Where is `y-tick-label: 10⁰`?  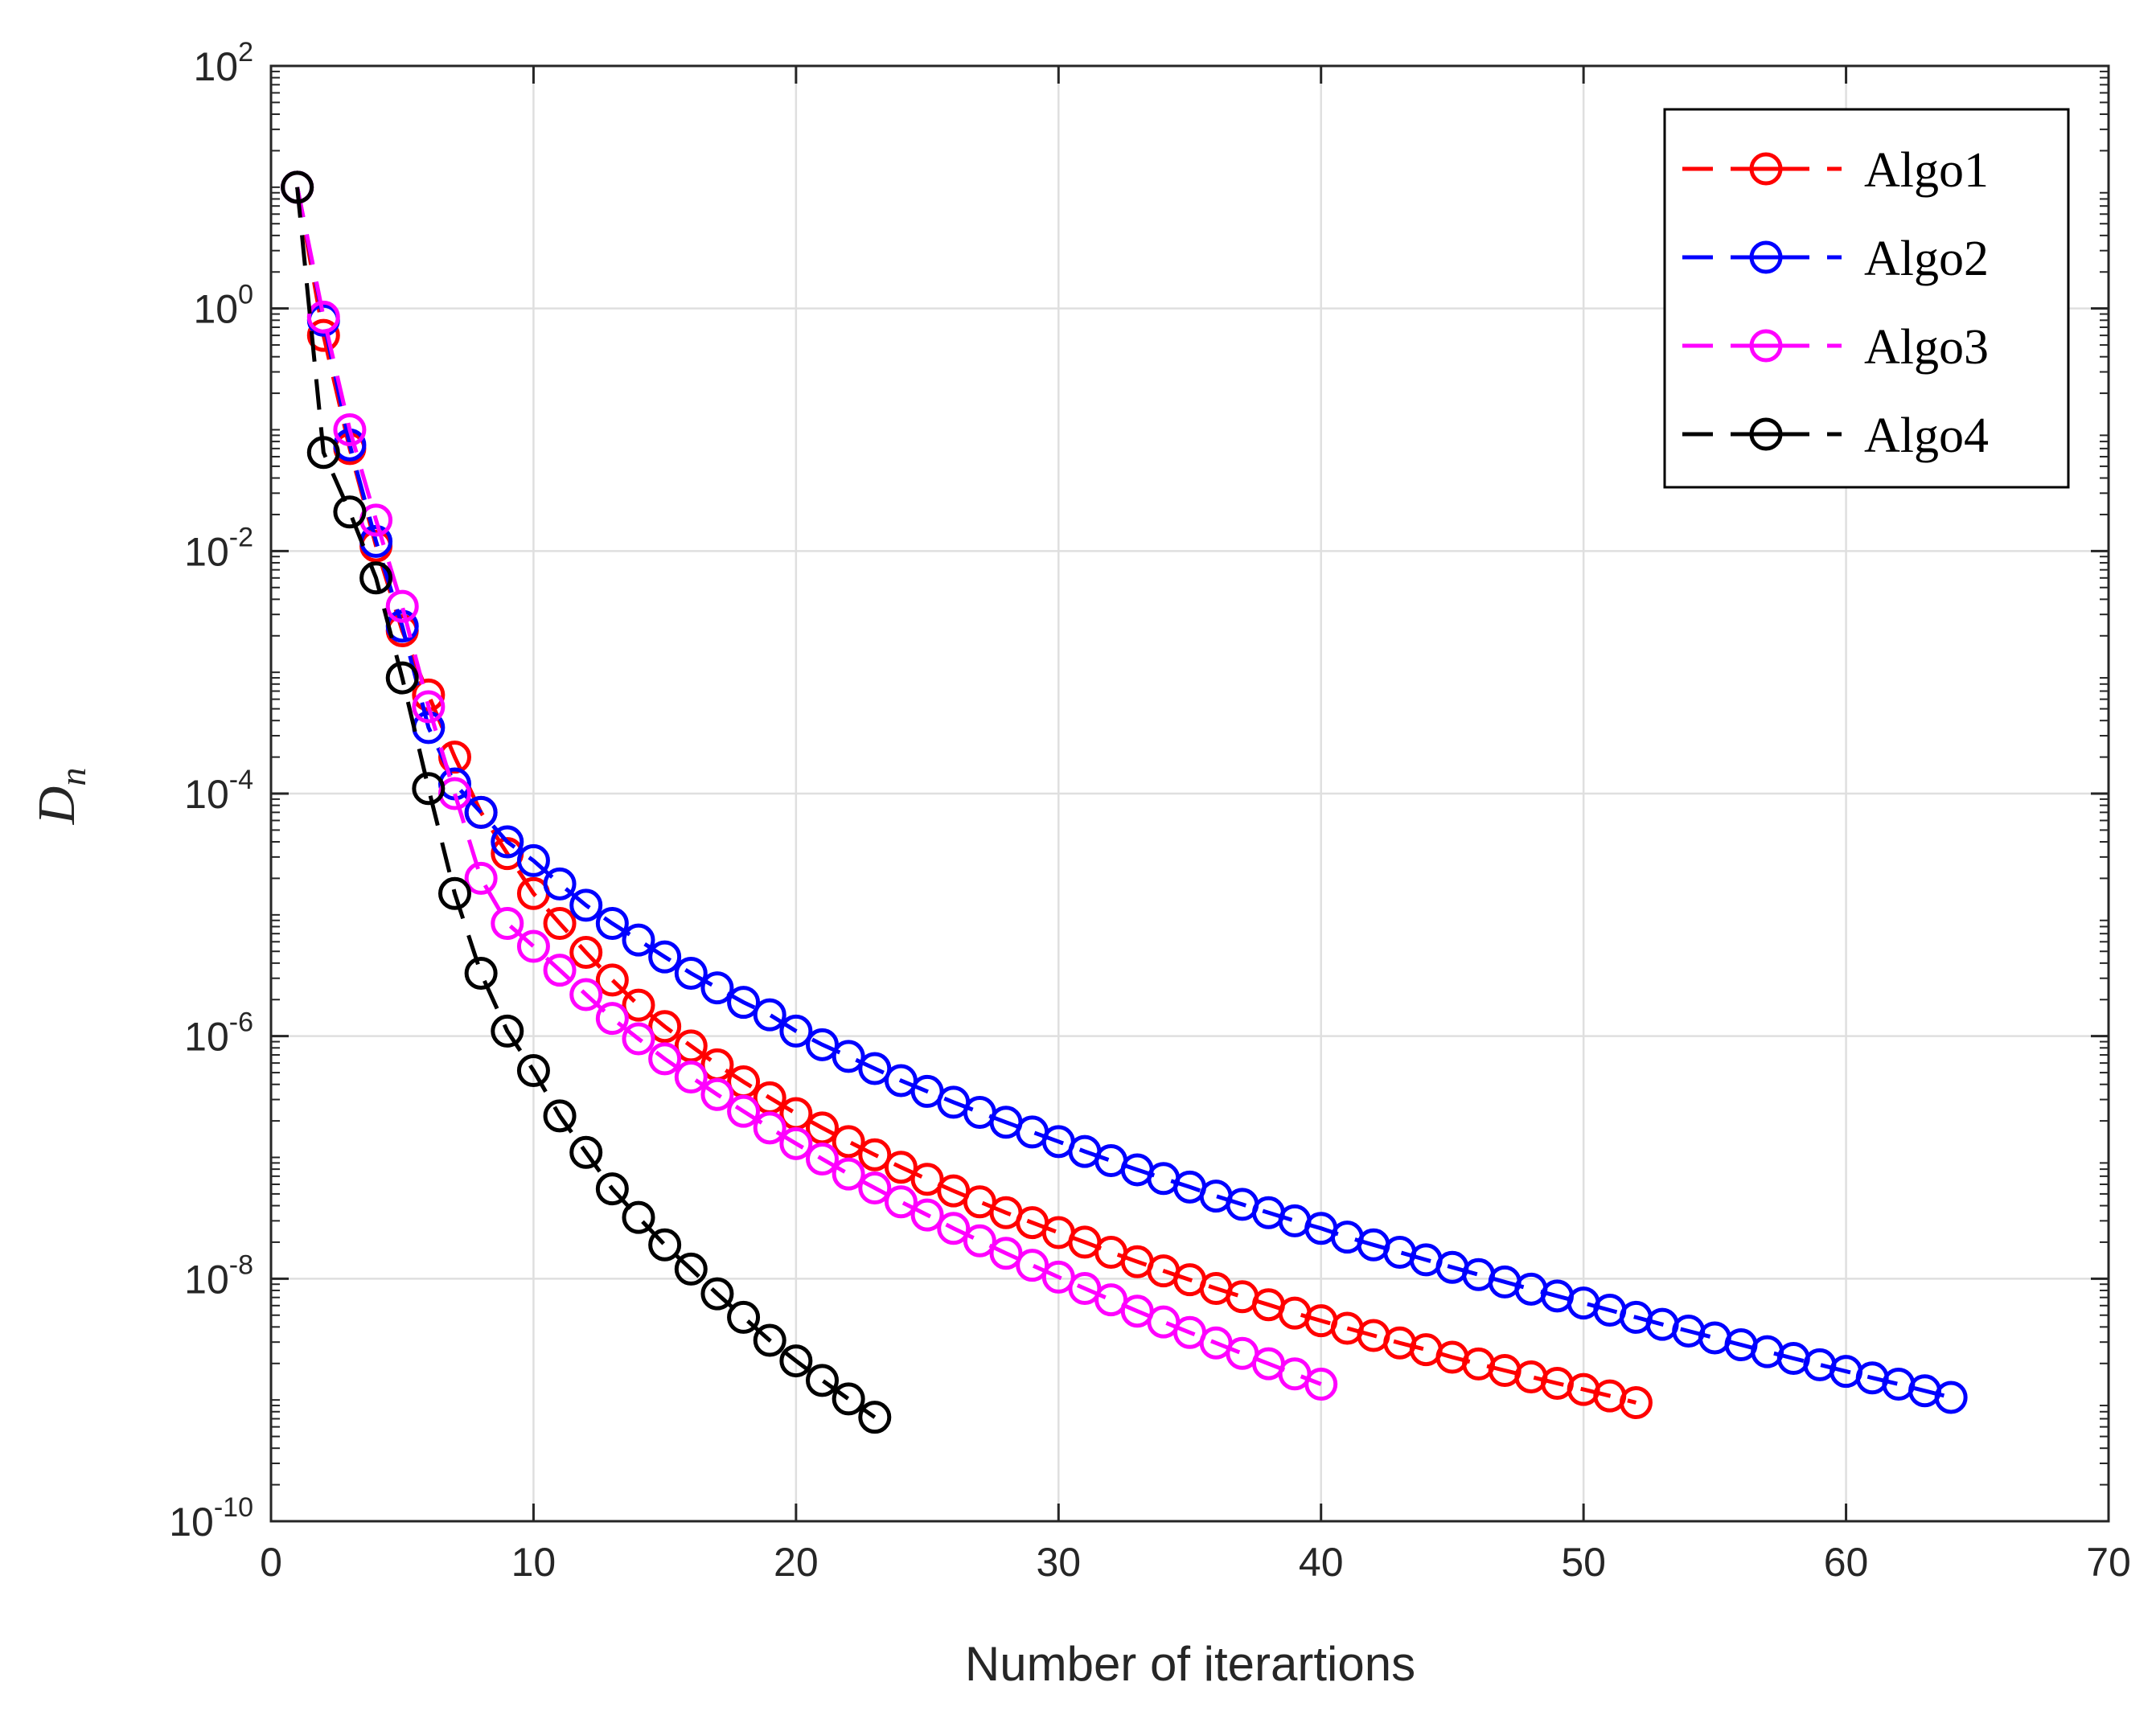 y-tick-label: 10⁰ is located at coordinates (223, 306).